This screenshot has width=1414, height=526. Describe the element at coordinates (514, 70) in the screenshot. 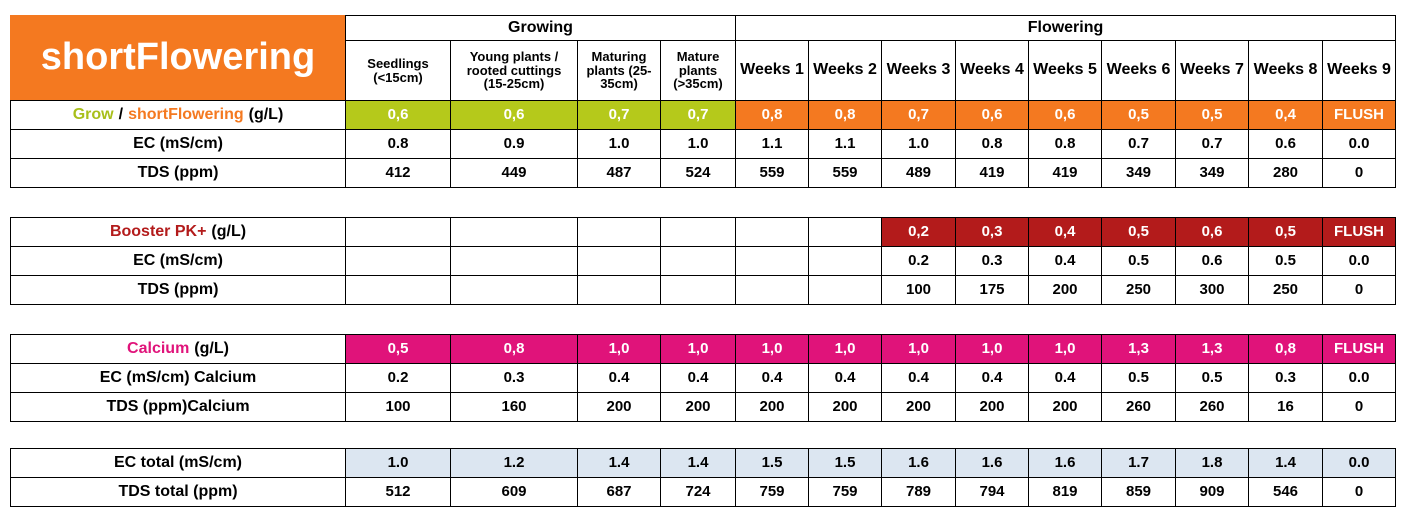

I see `column-header: Young plants / rooted cuttings (15-25cm)` at that location.